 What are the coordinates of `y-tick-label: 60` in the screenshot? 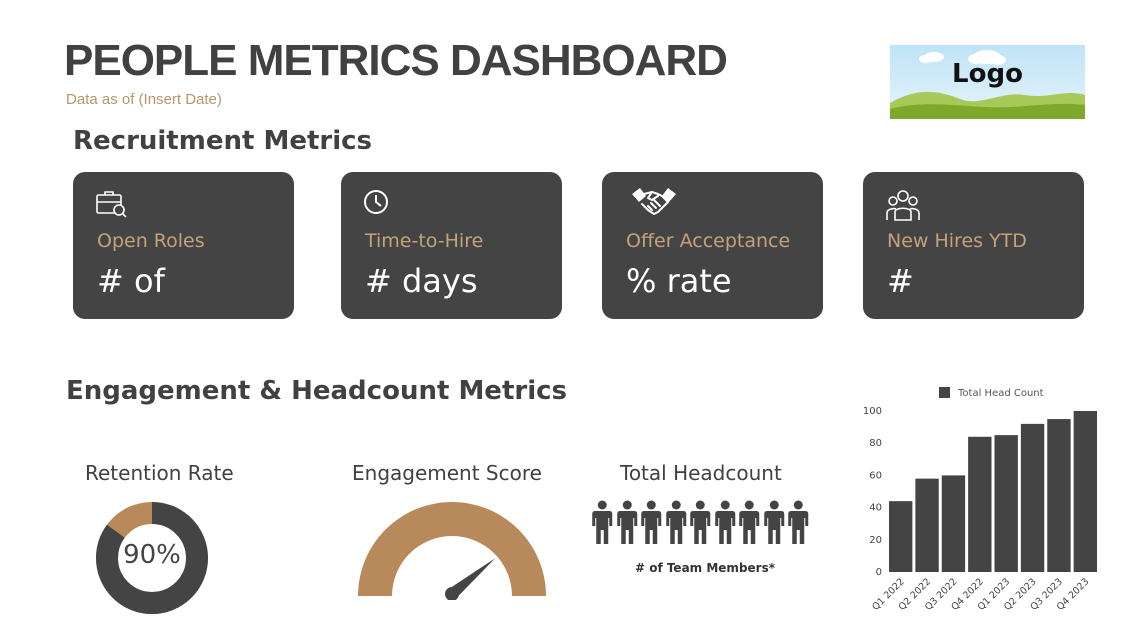 It's located at (875, 475).